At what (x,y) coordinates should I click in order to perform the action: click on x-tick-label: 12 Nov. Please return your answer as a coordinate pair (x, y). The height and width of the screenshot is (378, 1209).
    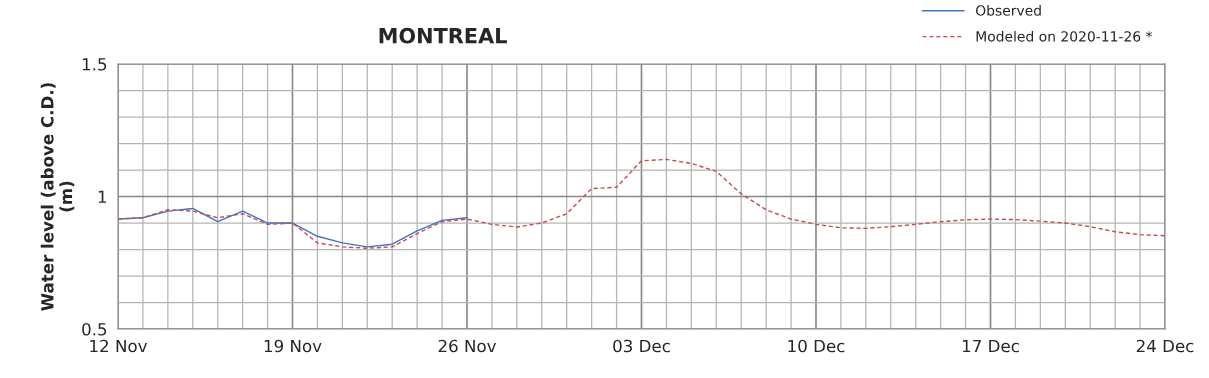
    Looking at the image, I should click on (119, 346).